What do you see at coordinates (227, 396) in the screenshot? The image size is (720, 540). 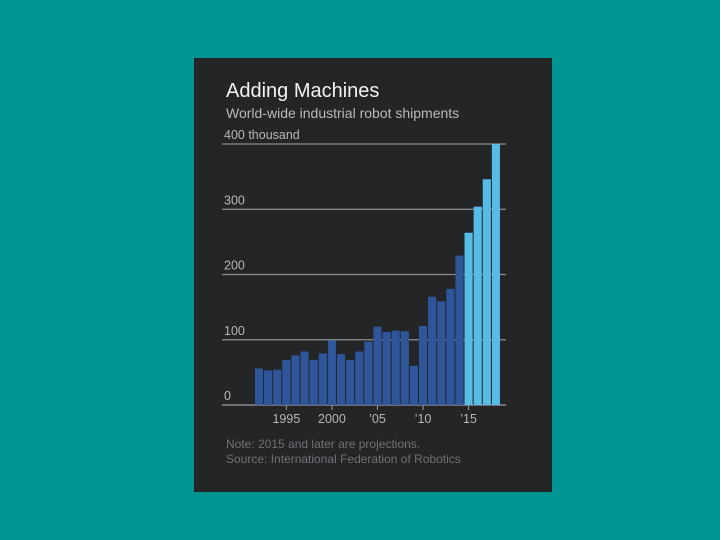 I see `y-tick-label: 0` at bounding box center [227, 396].